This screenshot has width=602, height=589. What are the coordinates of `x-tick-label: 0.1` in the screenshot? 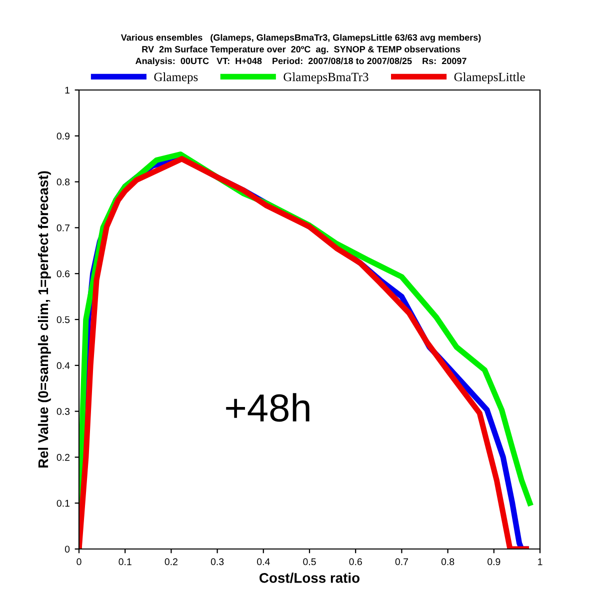 It's located at (125, 562).